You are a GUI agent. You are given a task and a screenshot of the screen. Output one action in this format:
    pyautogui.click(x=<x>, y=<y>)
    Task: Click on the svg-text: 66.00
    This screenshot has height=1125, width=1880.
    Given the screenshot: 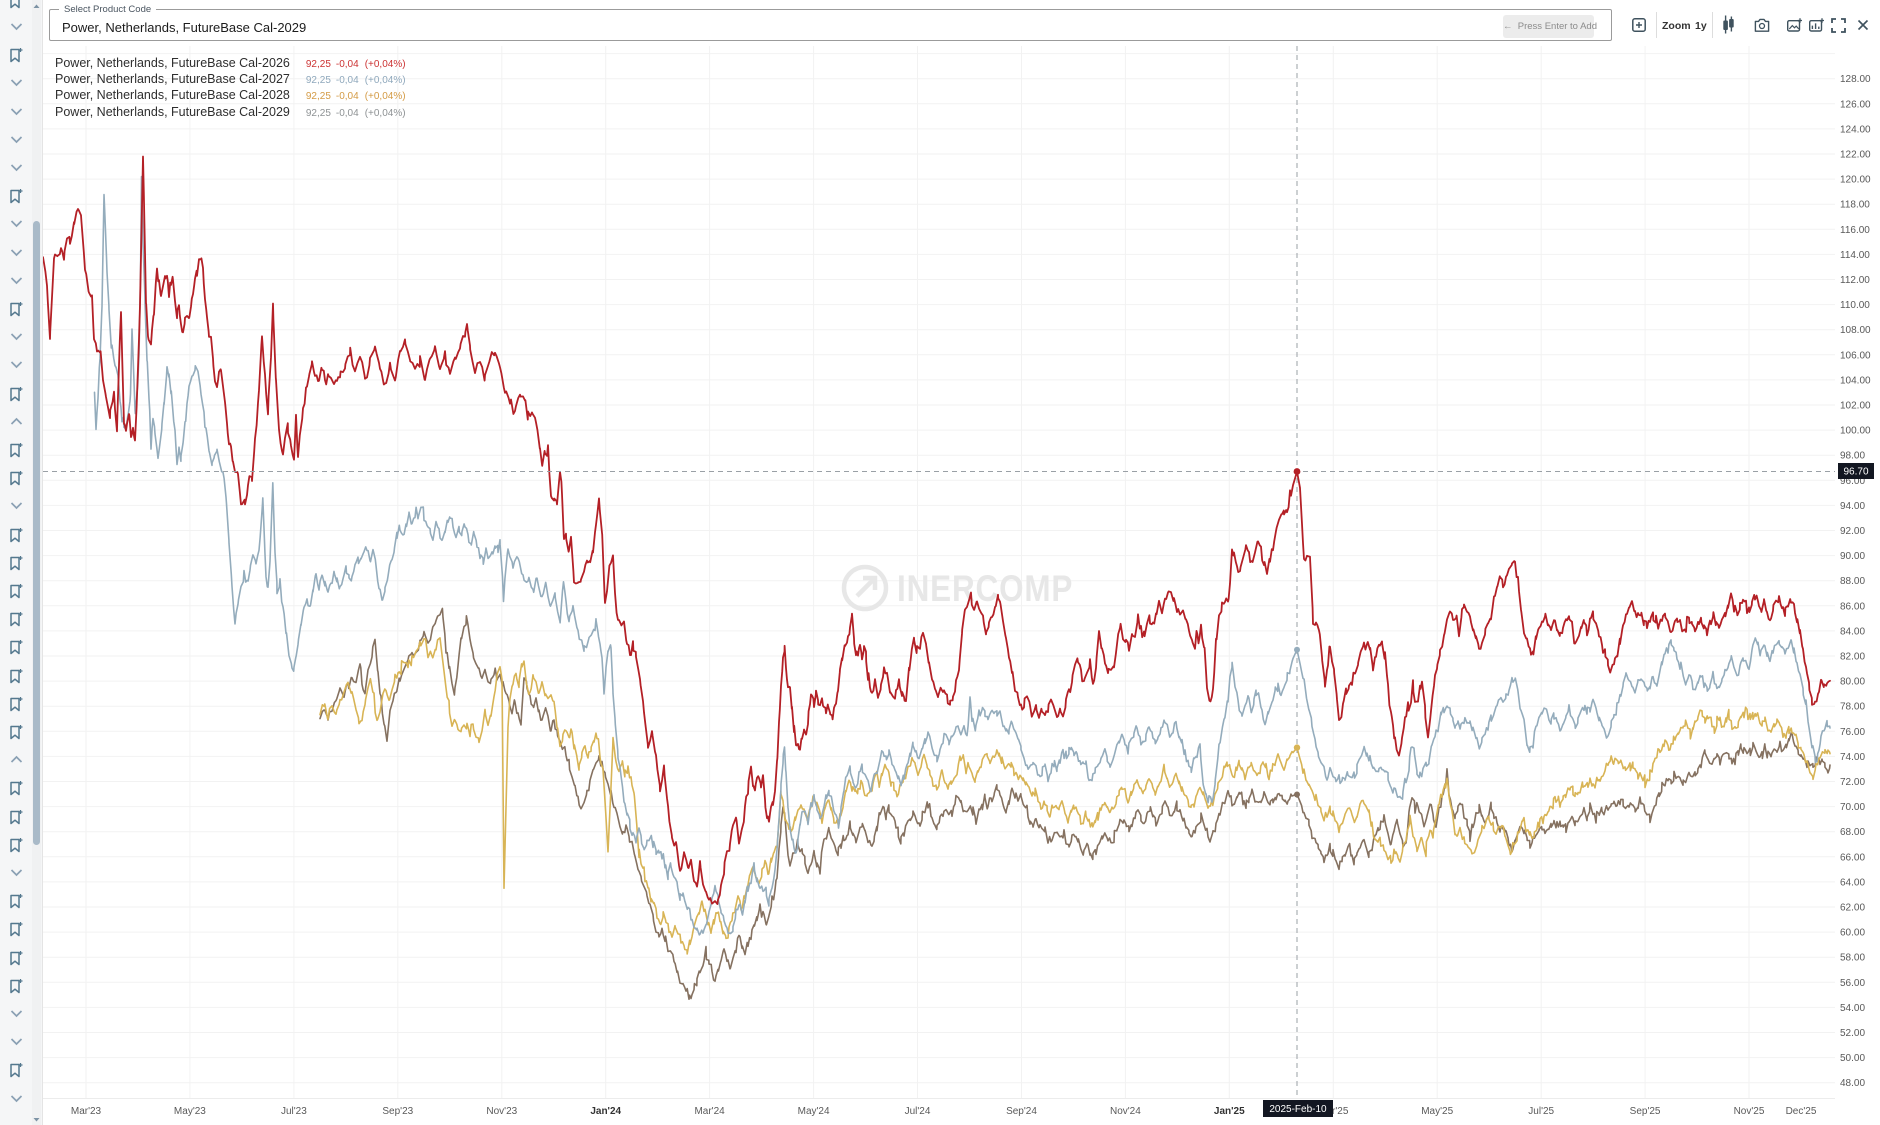 What is the action you would take?
    pyautogui.click(x=1852, y=857)
    